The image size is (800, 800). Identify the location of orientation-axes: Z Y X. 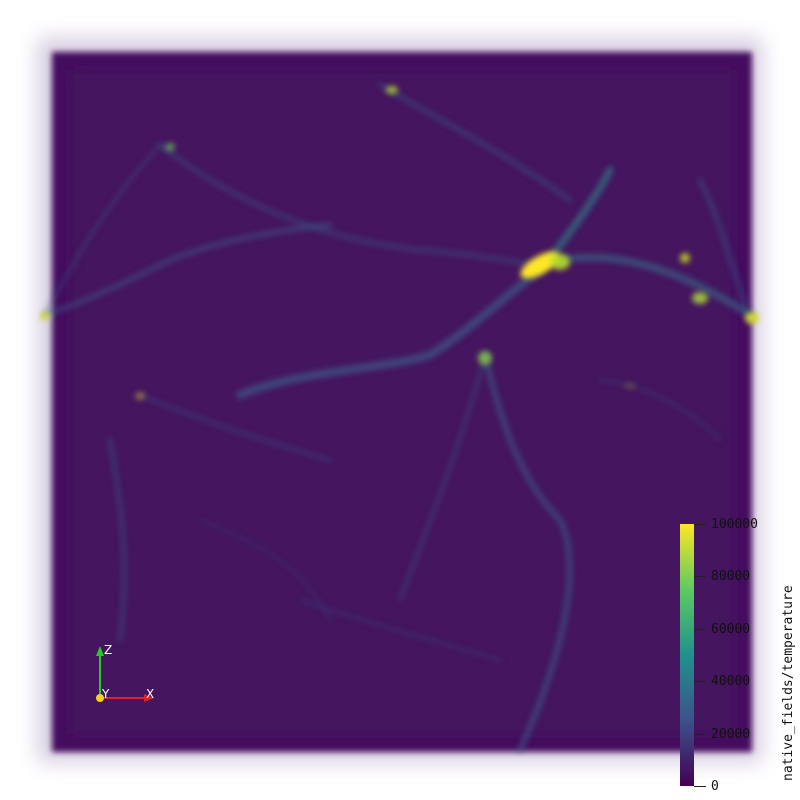
(130, 675).